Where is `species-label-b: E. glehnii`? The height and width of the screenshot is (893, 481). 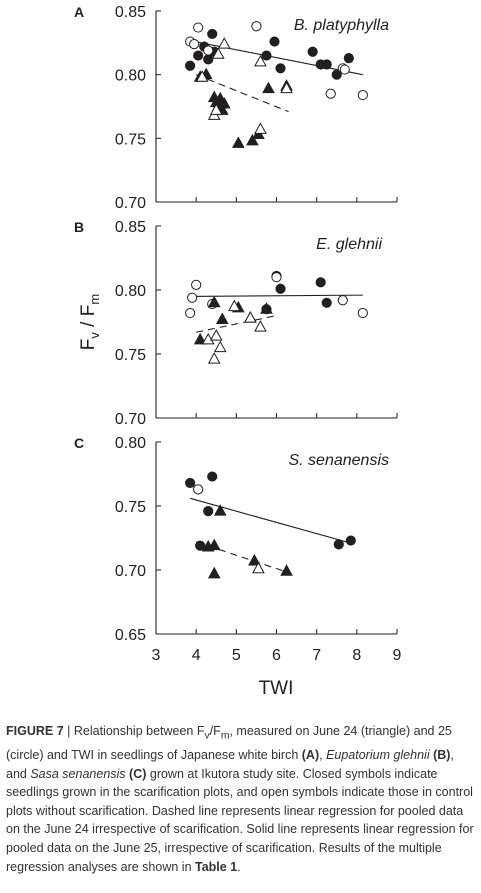 species-label-b: E. glehnii is located at coordinates (349, 244).